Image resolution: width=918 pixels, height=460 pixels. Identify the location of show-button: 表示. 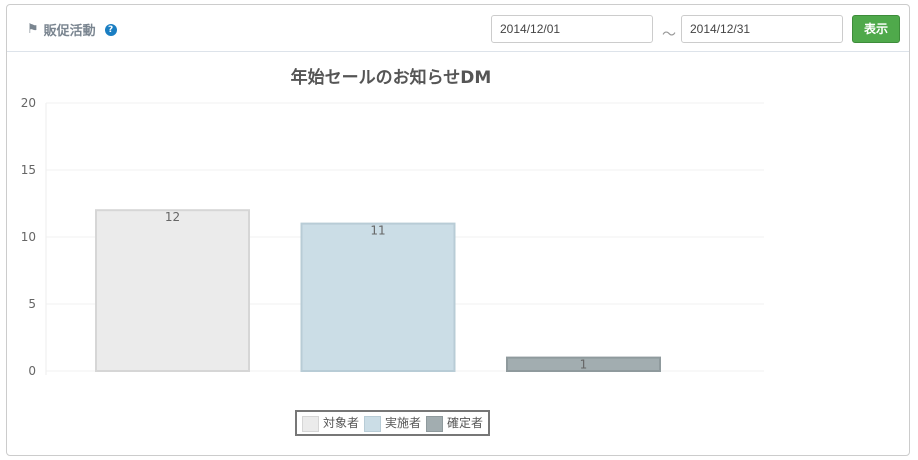
(876, 29).